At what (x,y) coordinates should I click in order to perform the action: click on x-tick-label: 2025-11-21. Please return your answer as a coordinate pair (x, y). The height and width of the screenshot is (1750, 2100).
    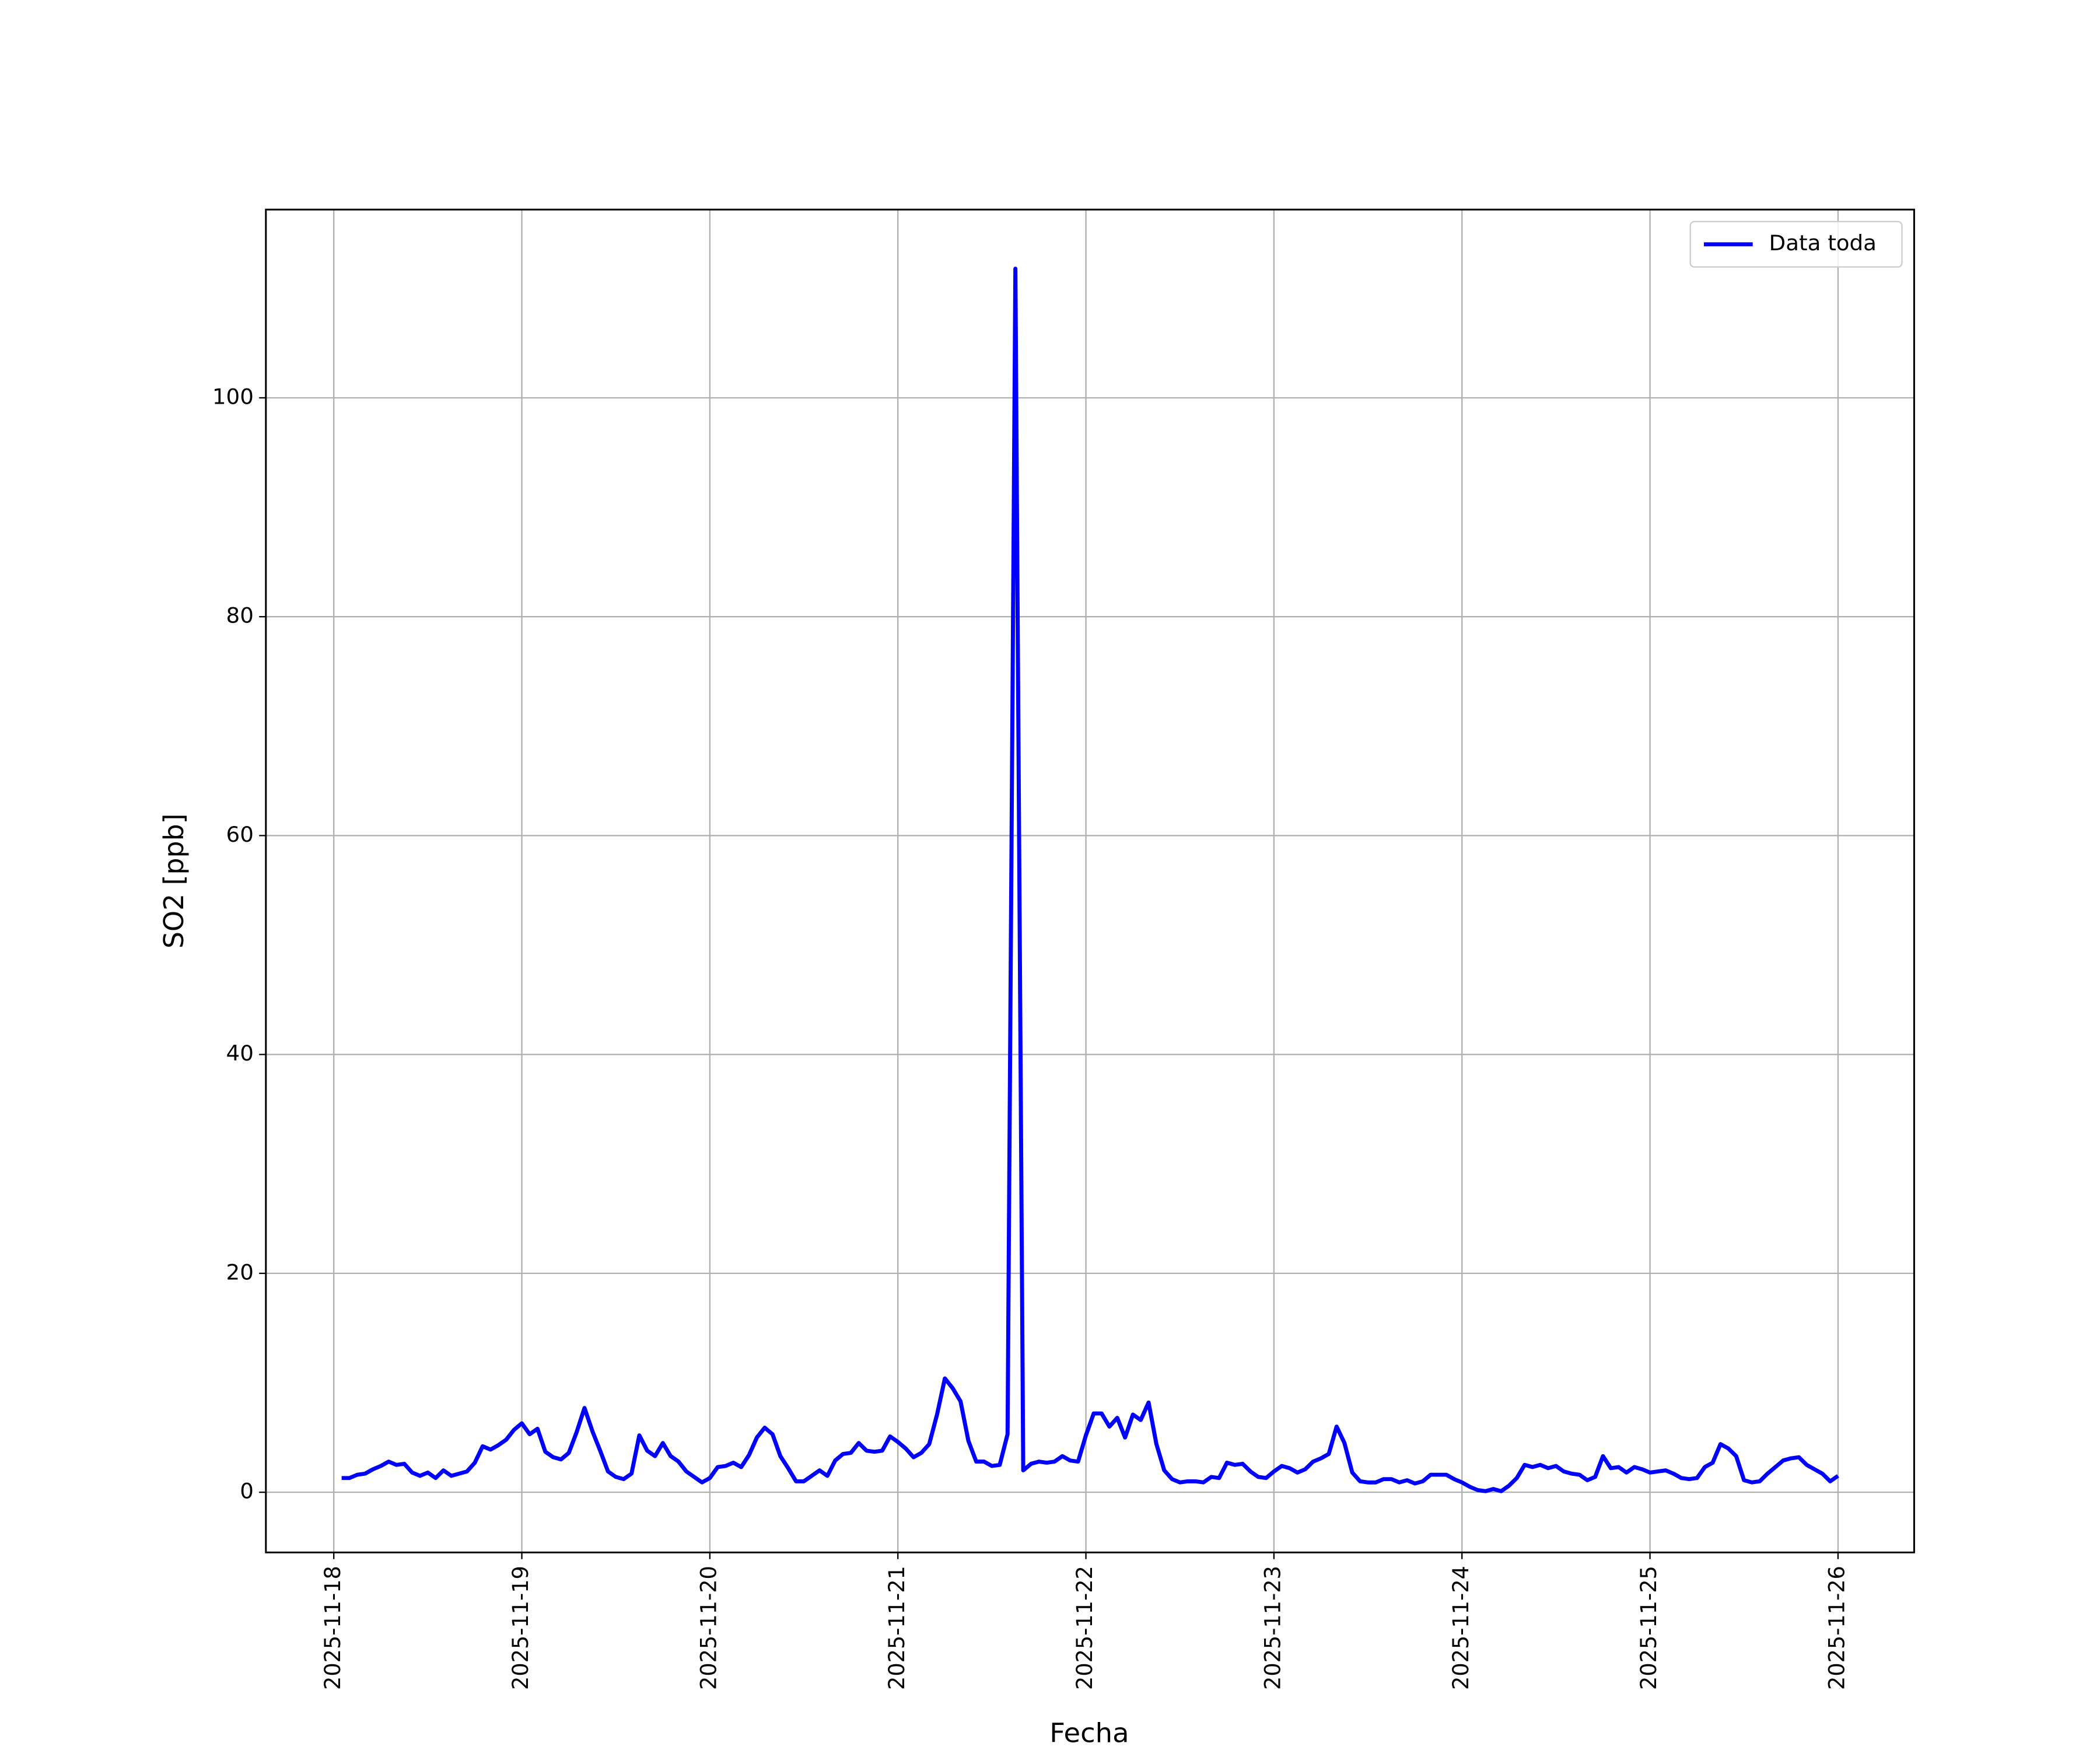
    Looking at the image, I should click on (896, 1628).